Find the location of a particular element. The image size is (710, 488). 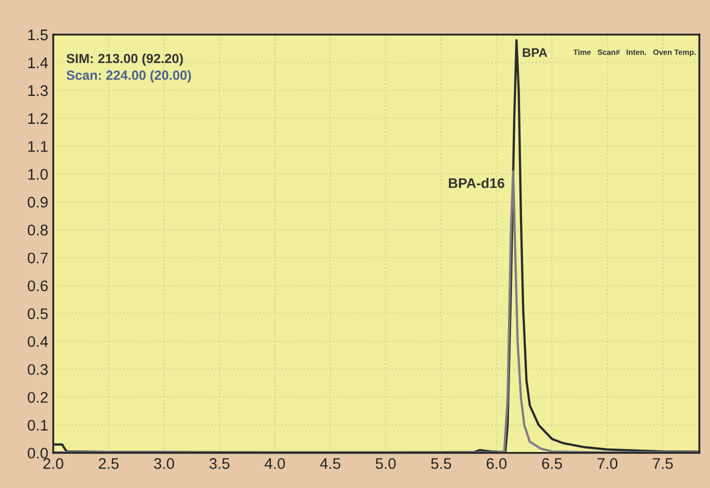

x-tick-label: 5.0 is located at coordinates (386, 463).